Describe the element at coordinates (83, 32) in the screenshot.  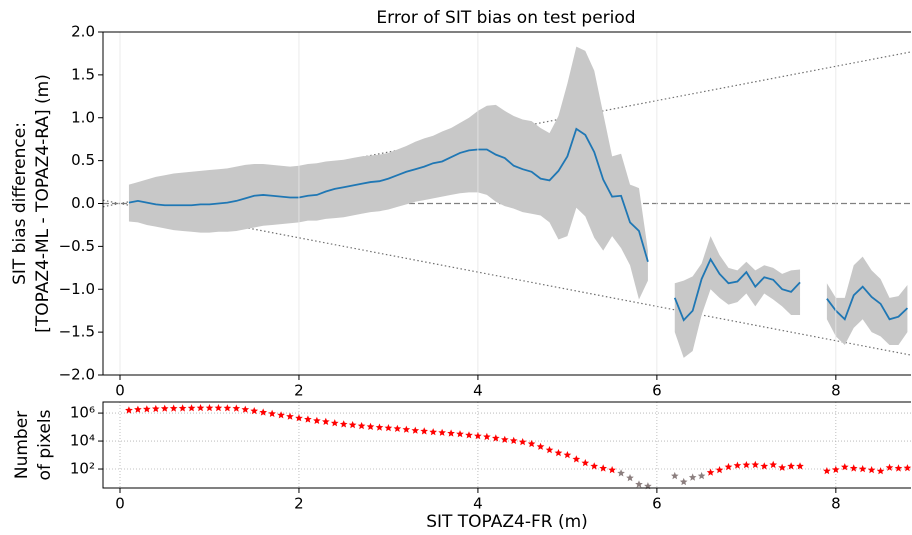
I see `y-tick-label: 2.0` at that location.